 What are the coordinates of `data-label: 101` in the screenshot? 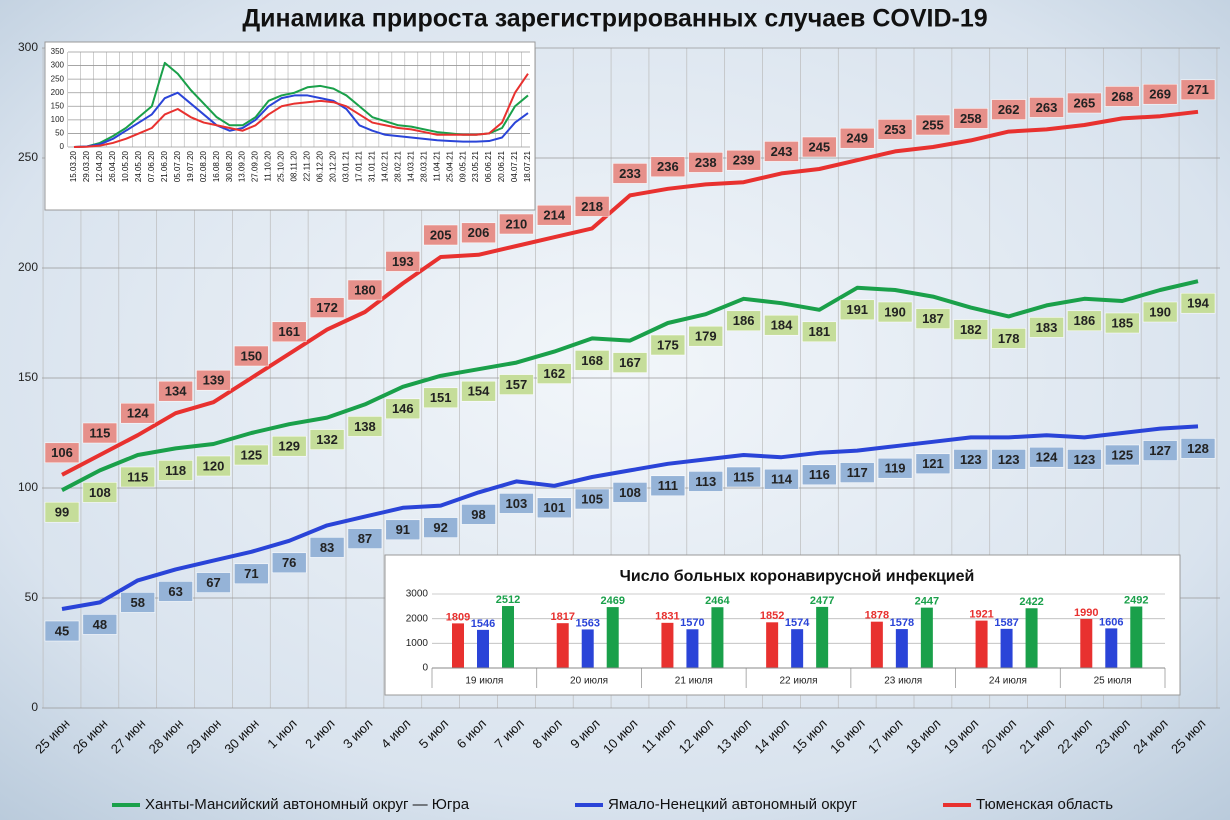 It's located at (554, 507).